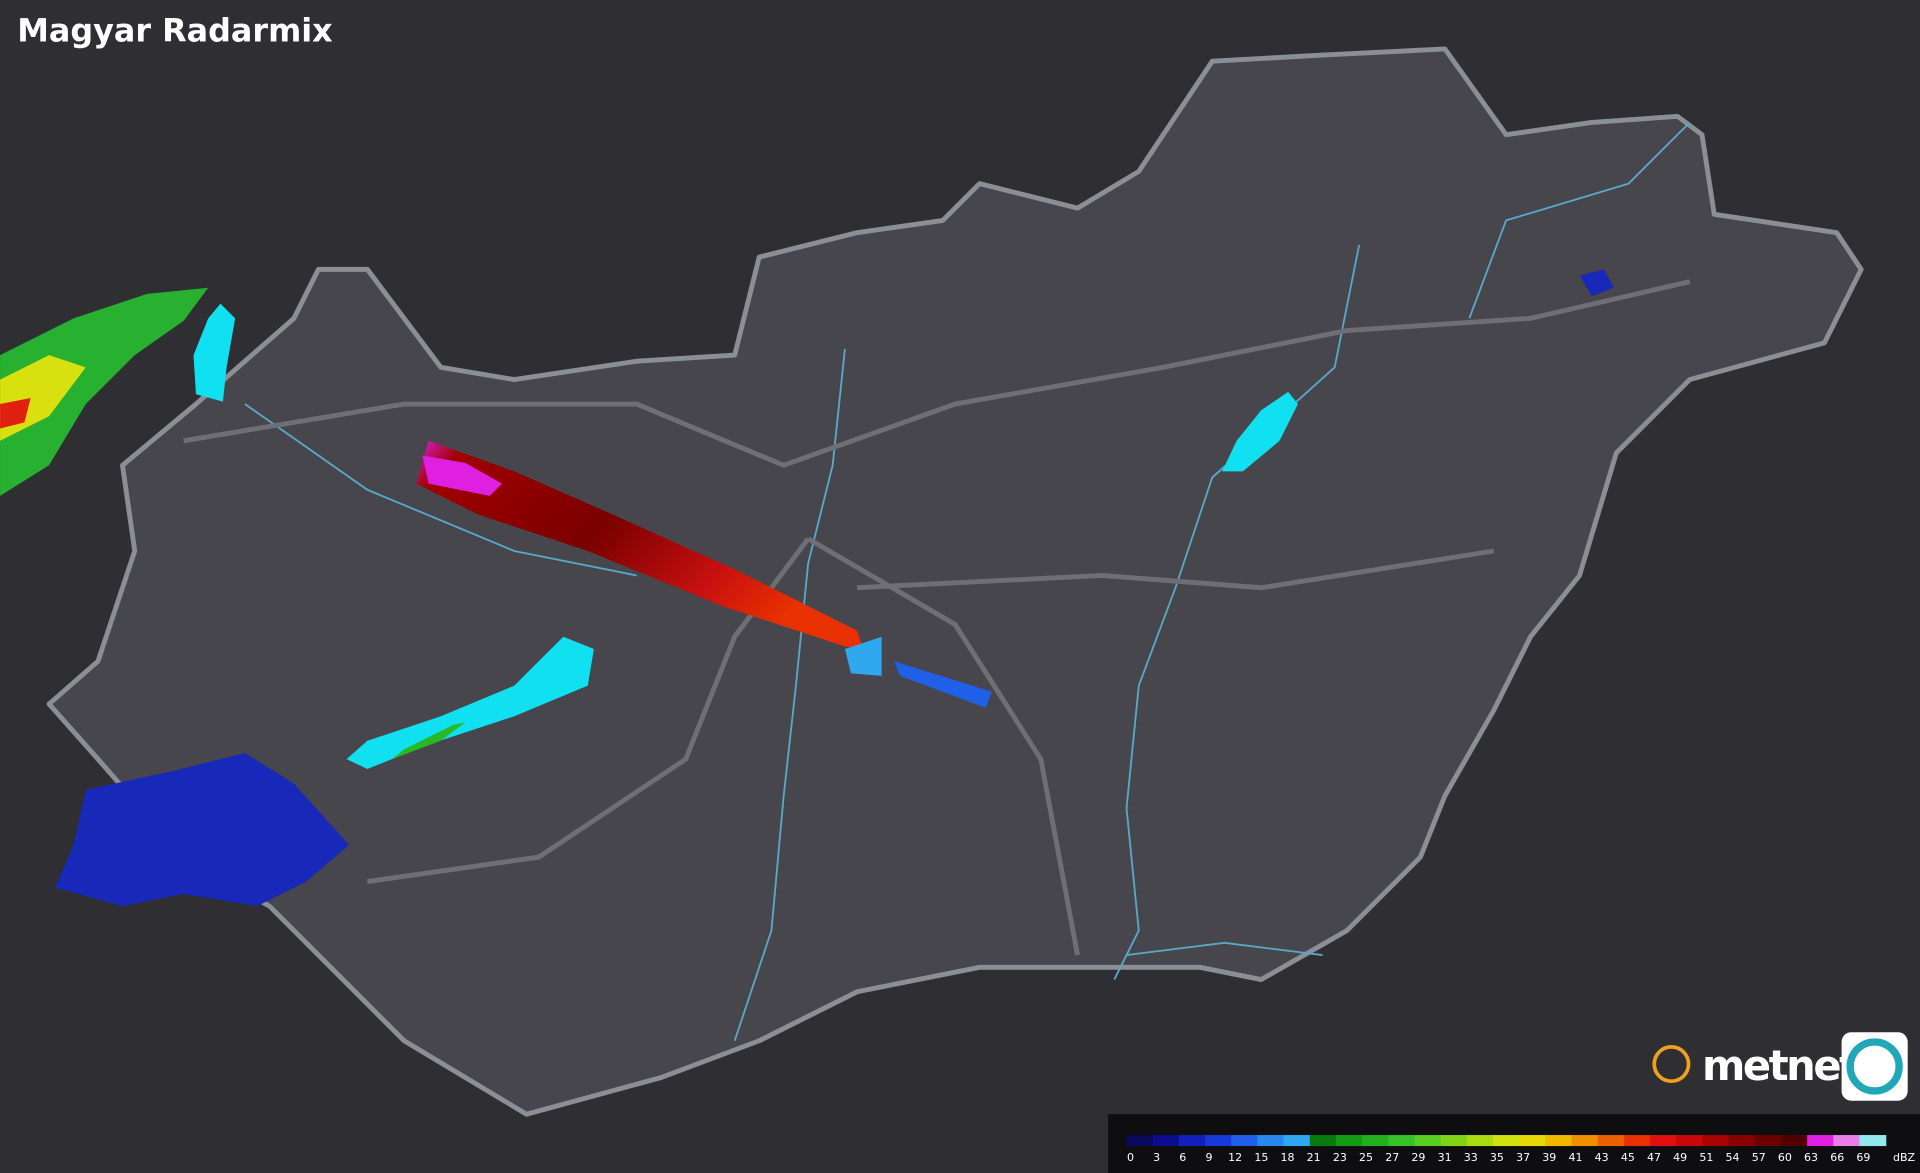  I want to click on logo-text: metnet, so click(1780, 1065).